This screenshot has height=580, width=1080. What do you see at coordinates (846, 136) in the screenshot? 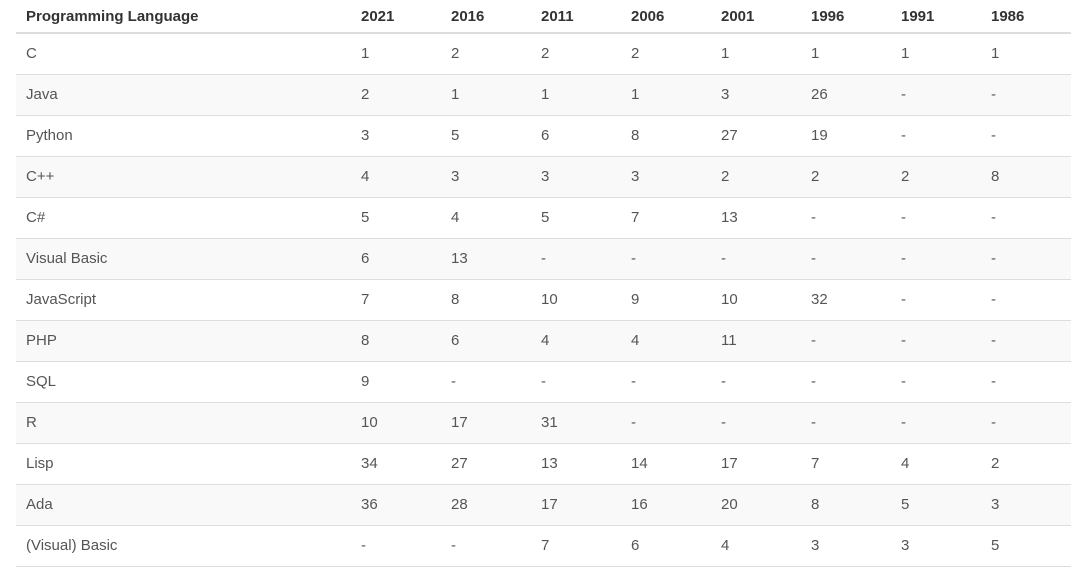
I see `rank-cell: 19` at bounding box center [846, 136].